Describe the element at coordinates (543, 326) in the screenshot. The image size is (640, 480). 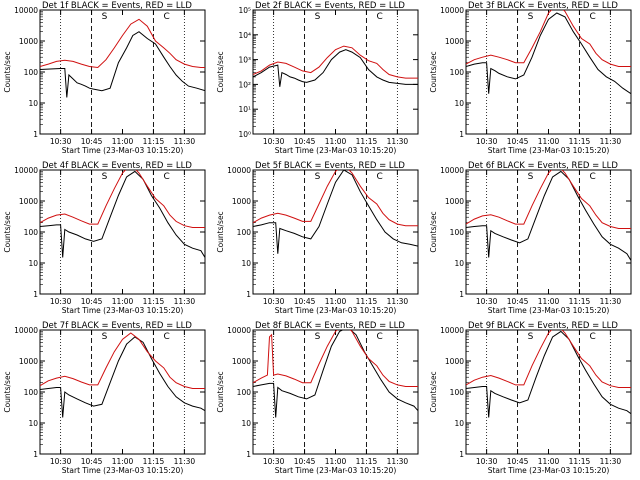
I see `chart-title: Det 9f BLACK = Events, RED = LLD` at that location.